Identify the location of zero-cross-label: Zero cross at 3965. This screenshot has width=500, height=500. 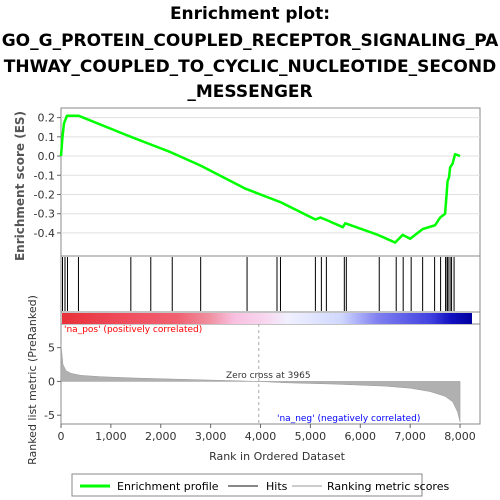
(268, 376).